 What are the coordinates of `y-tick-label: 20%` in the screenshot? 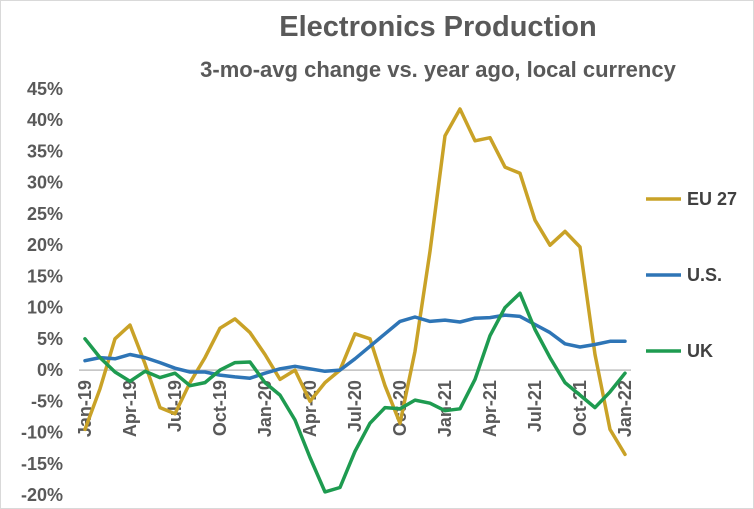 It's located at (45, 245).